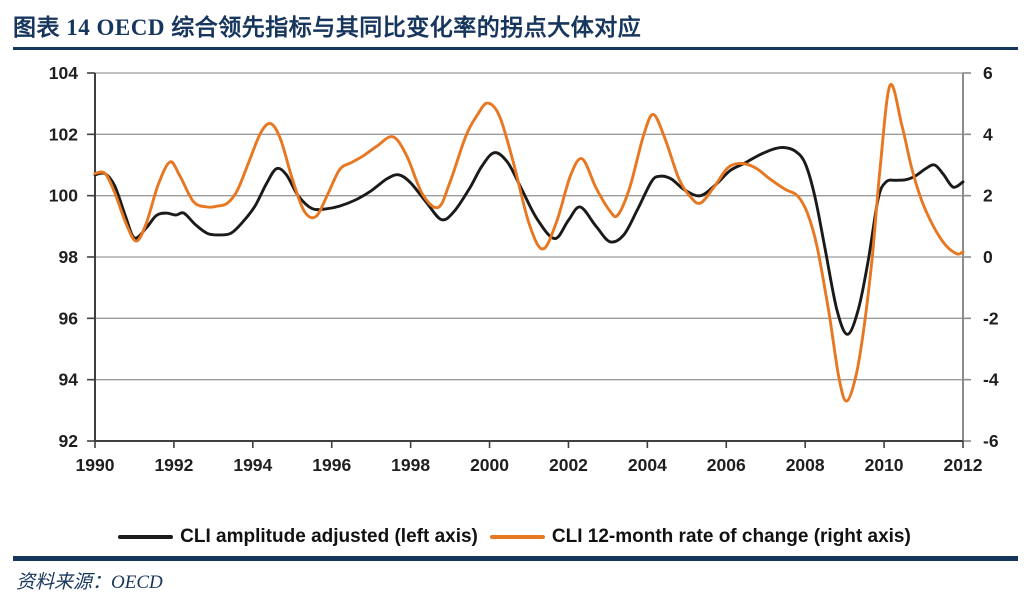 This screenshot has width=1029, height=600. I want to click on legend-item-roc: CLI 12-month rate of change (right axis), so click(700, 537).